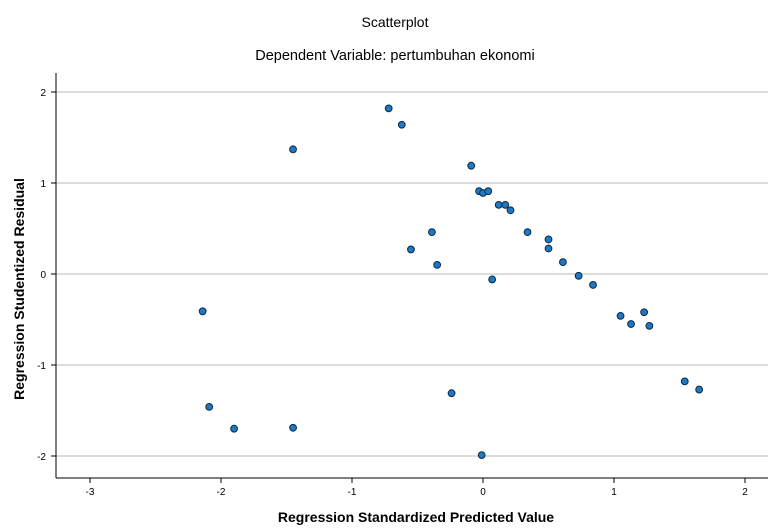  Describe the element at coordinates (395, 22) in the screenshot. I see `chart-title: Scatterplot` at that location.